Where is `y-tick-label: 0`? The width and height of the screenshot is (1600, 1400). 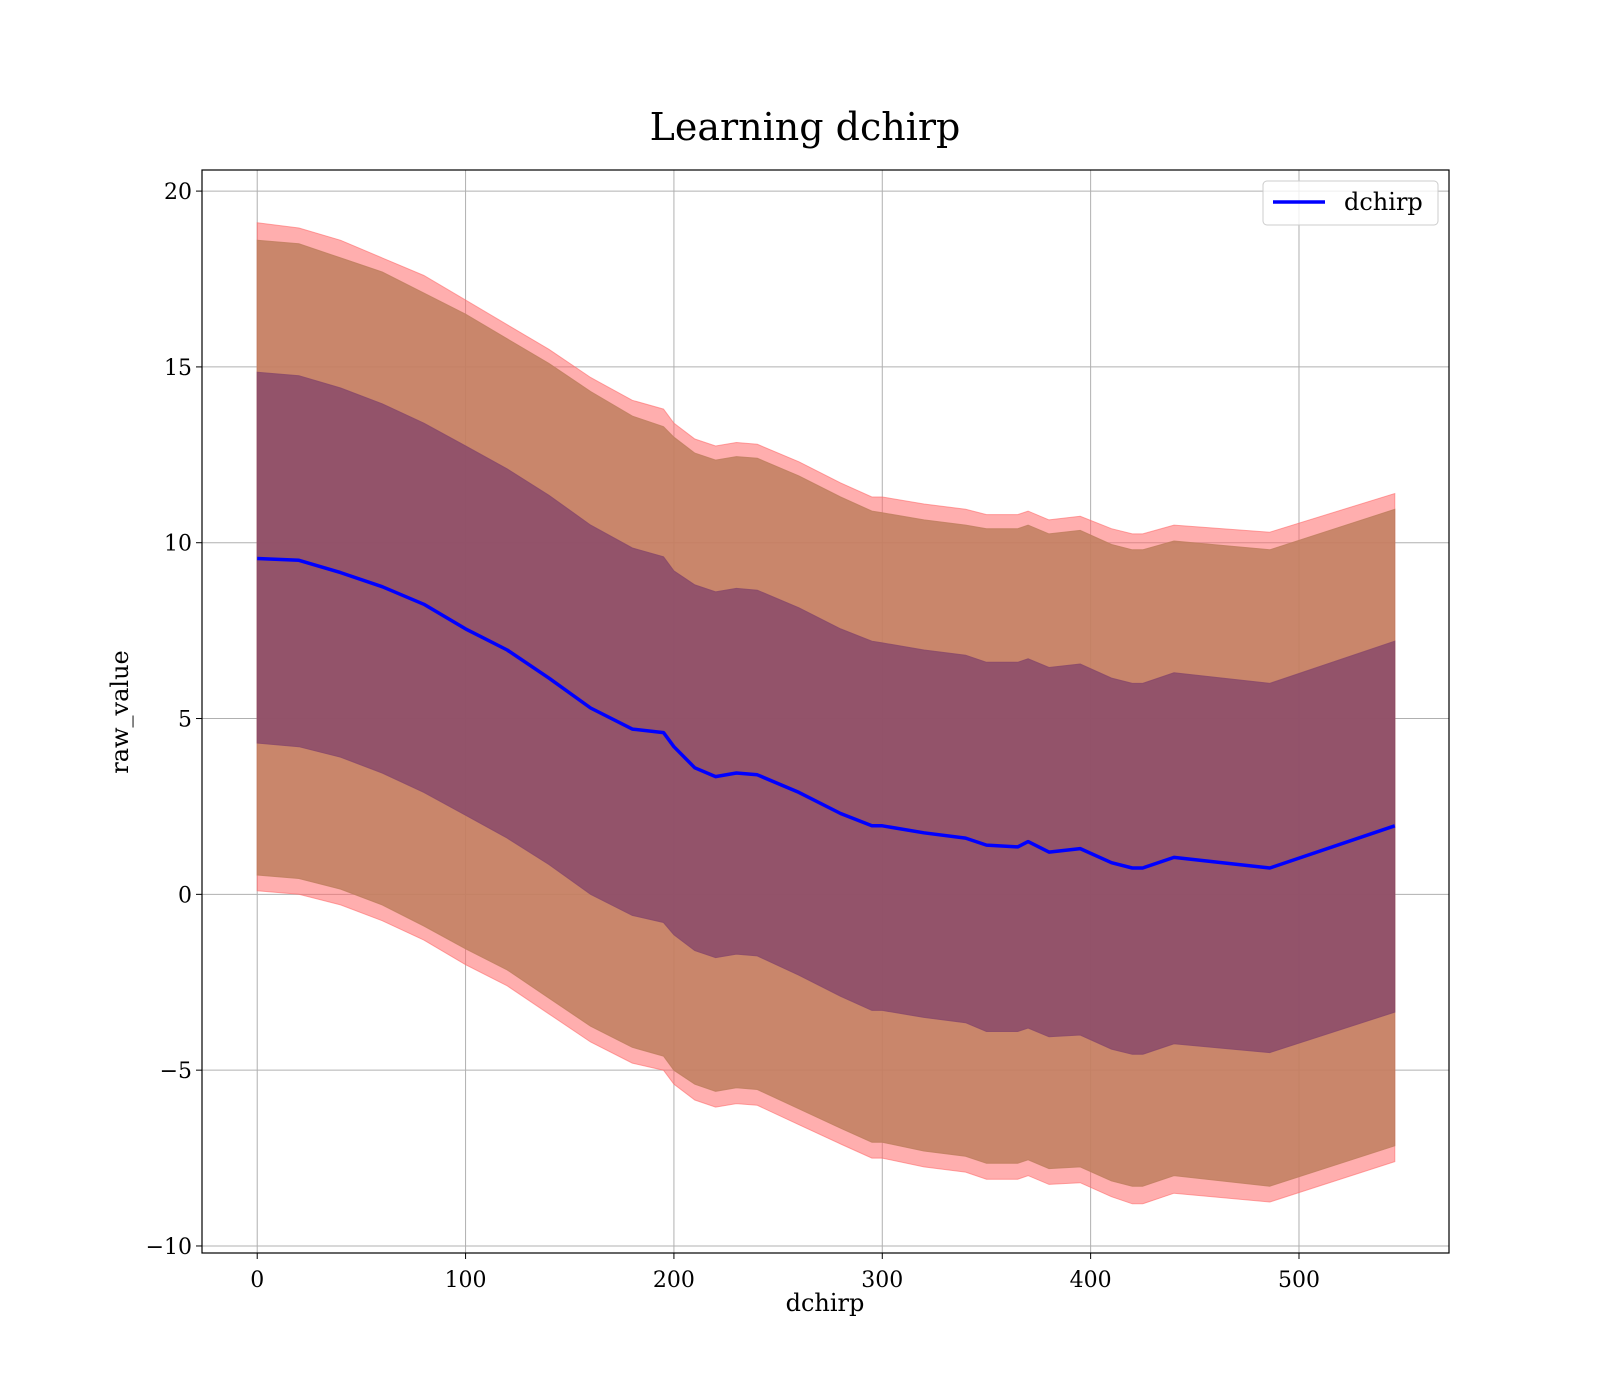 y-tick-label: 0 is located at coordinates (185, 895).